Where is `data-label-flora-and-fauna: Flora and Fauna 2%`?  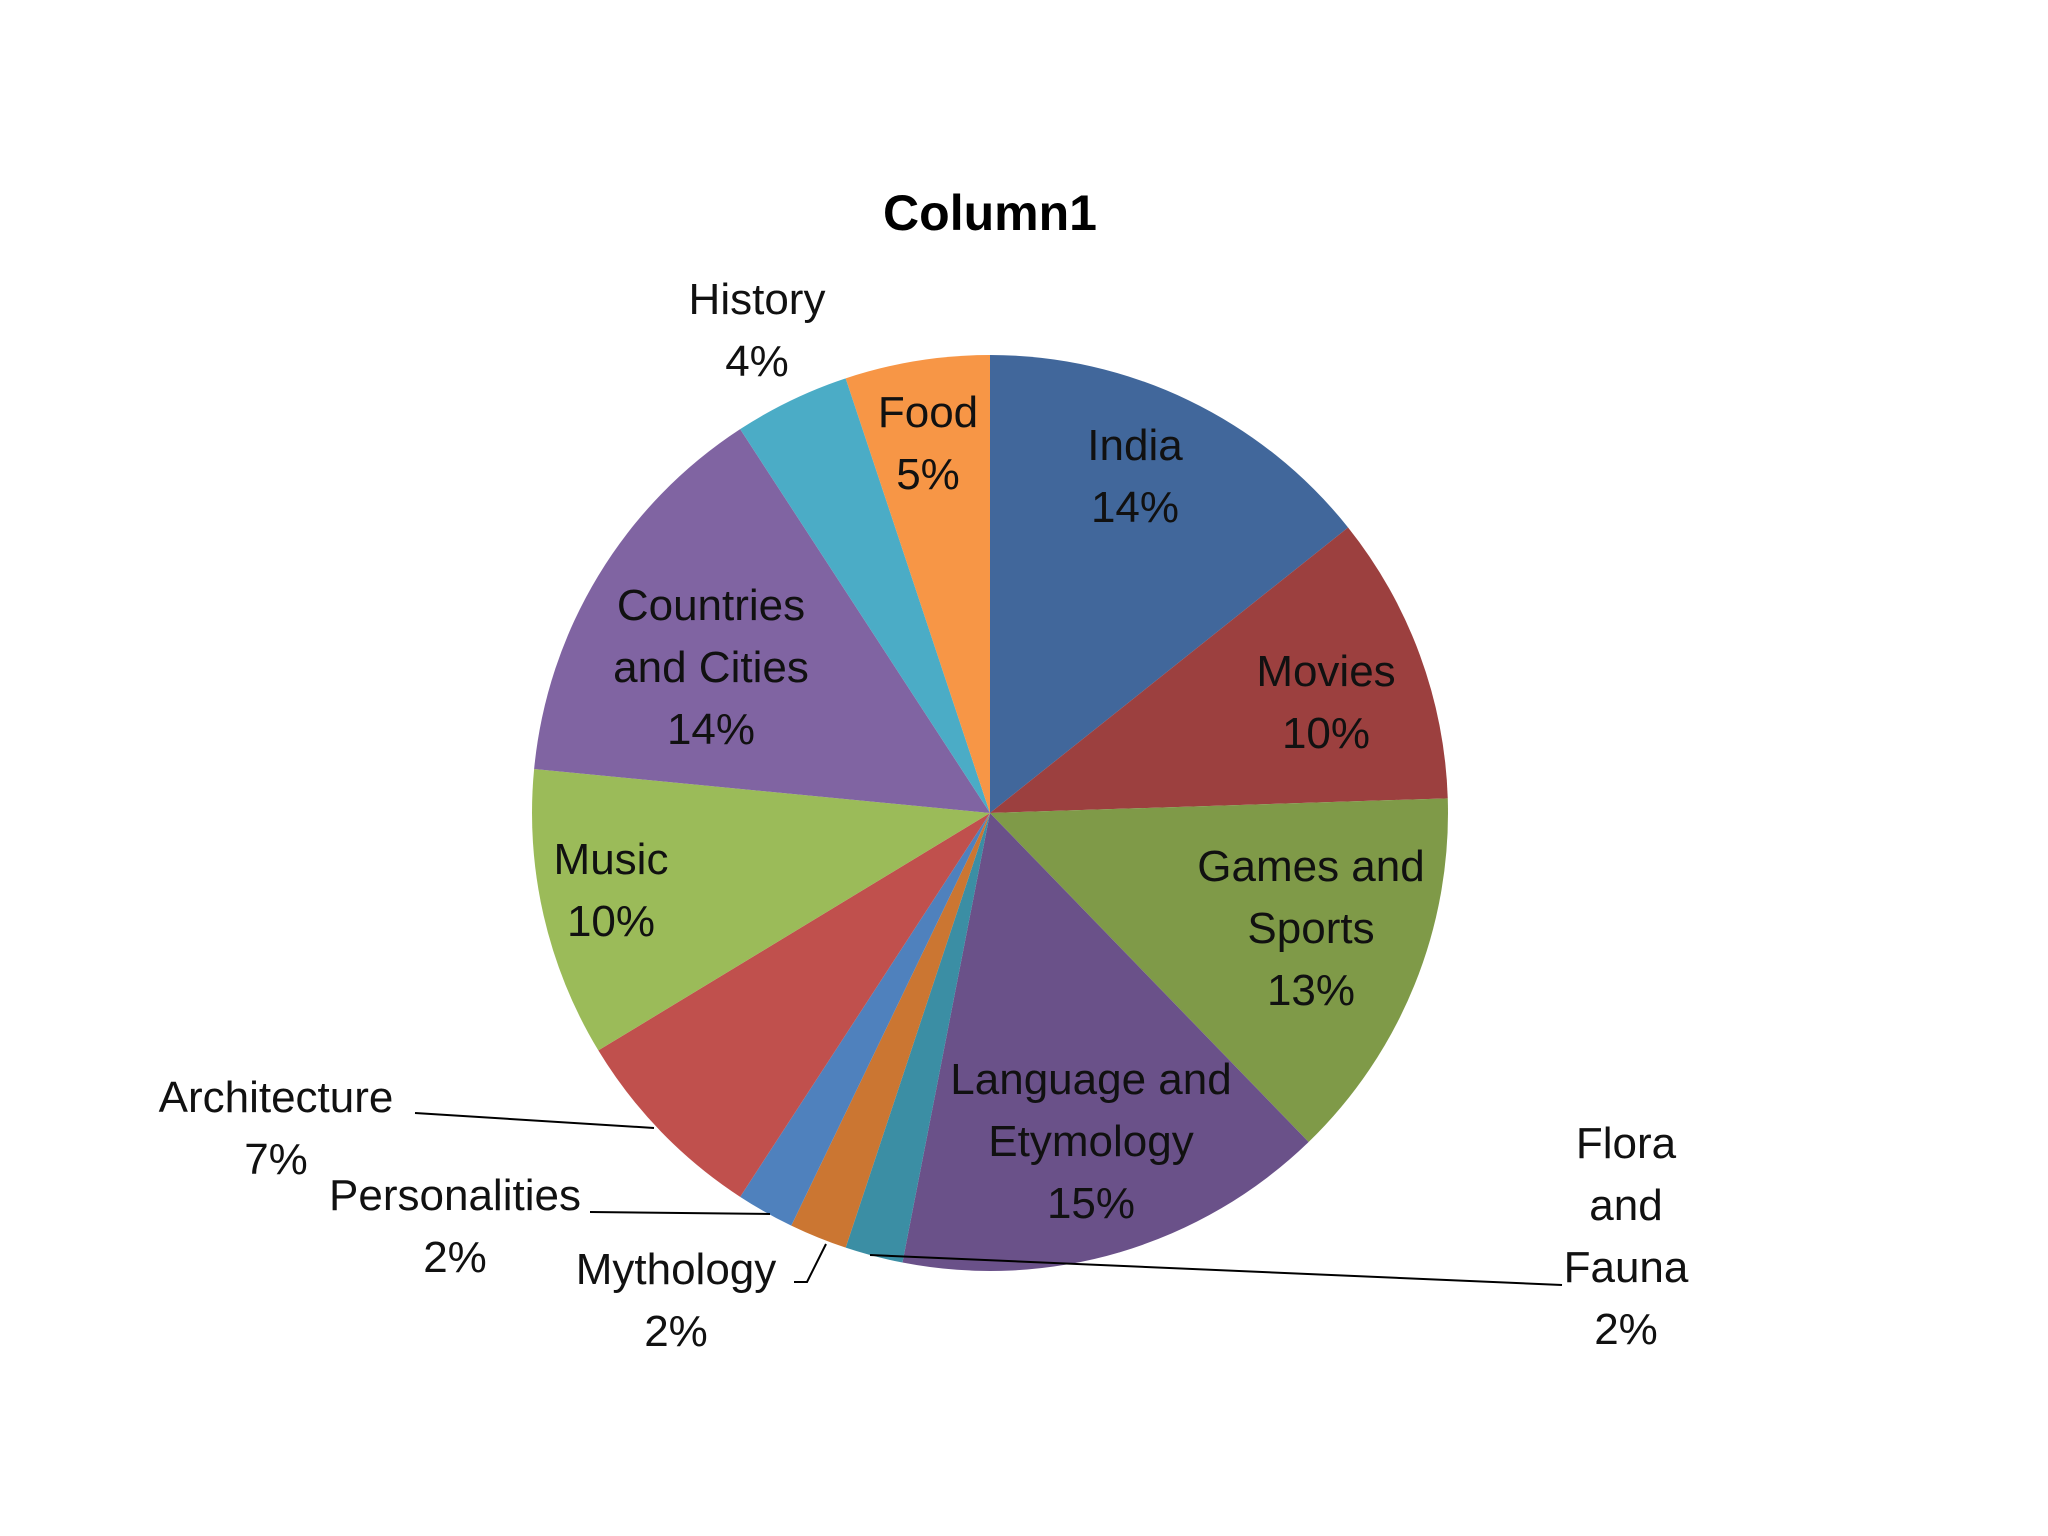 data-label-flora-and-fauna: Flora and Fauna 2% is located at coordinates (1626, 1236).